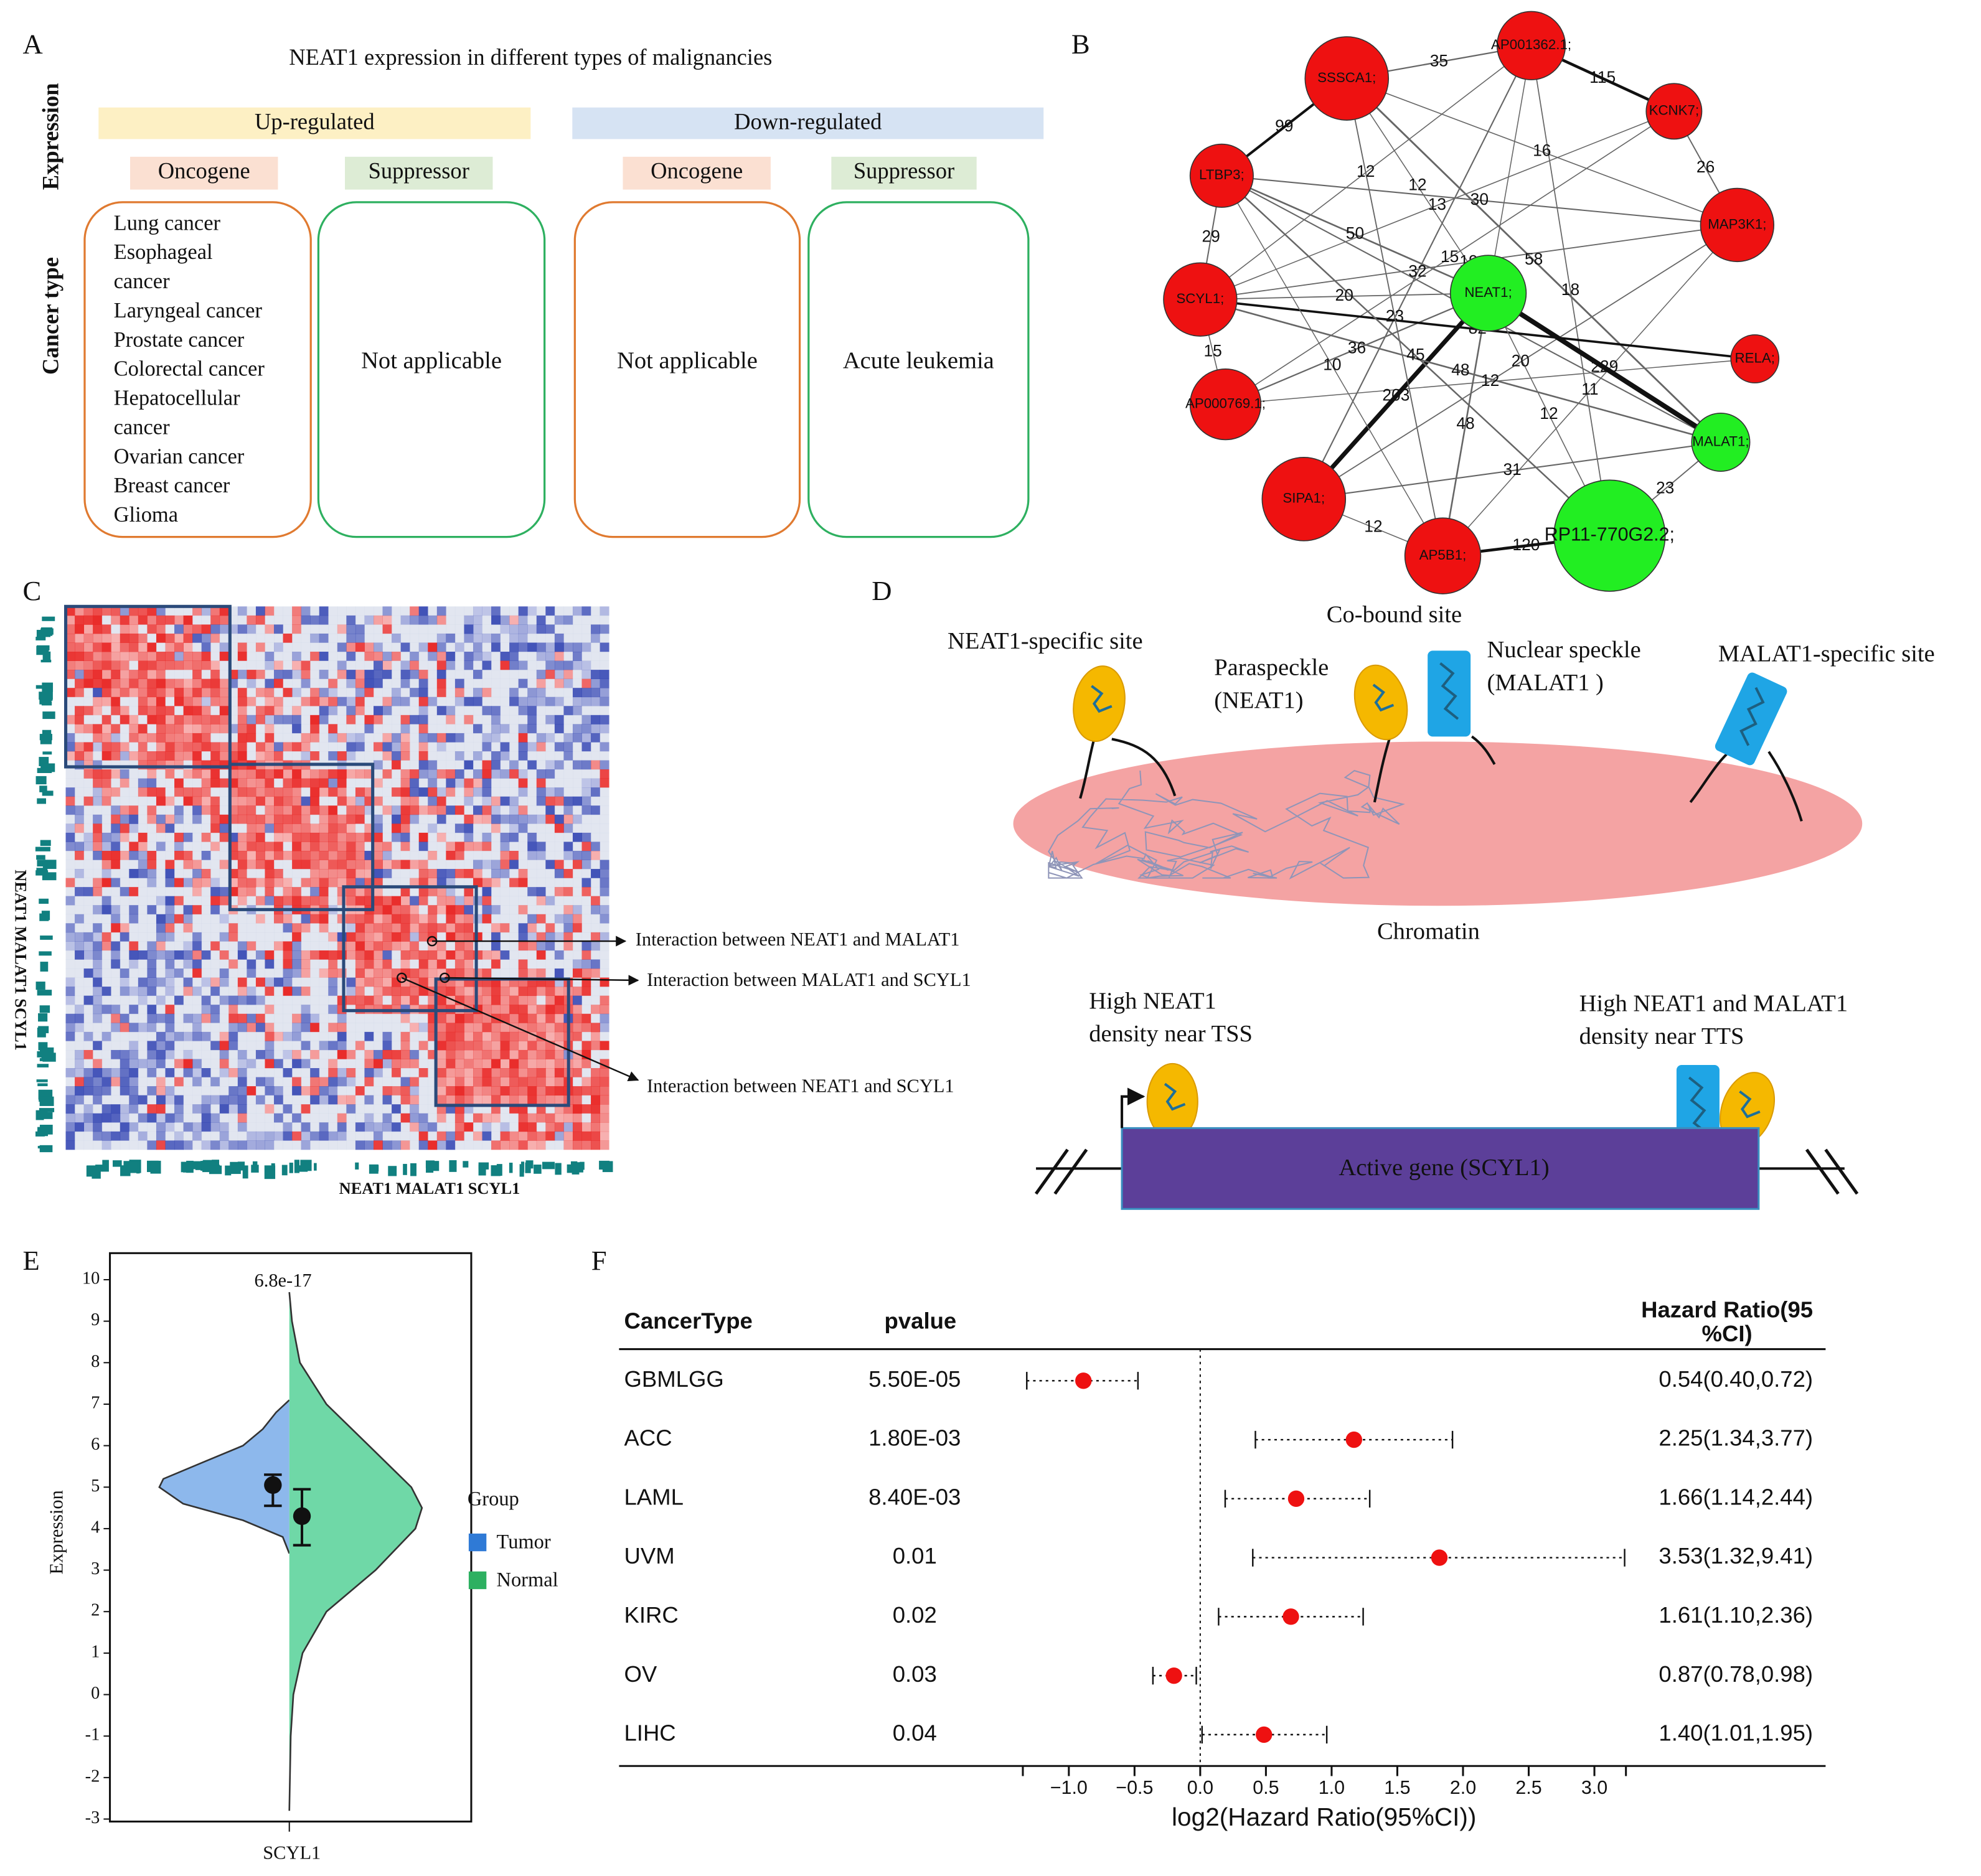 This screenshot has height=1876, width=1981. What do you see at coordinates (1490, 381) in the screenshot?
I see `edge` at bounding box center [1490, 381].